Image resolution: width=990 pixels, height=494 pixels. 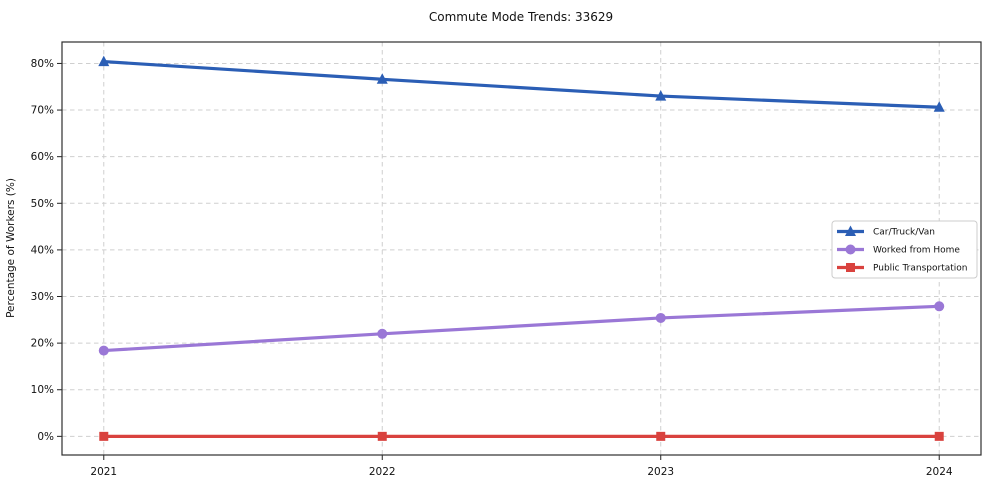 I want to click on x-tick-label: 2022, so click(x=382, y=472).